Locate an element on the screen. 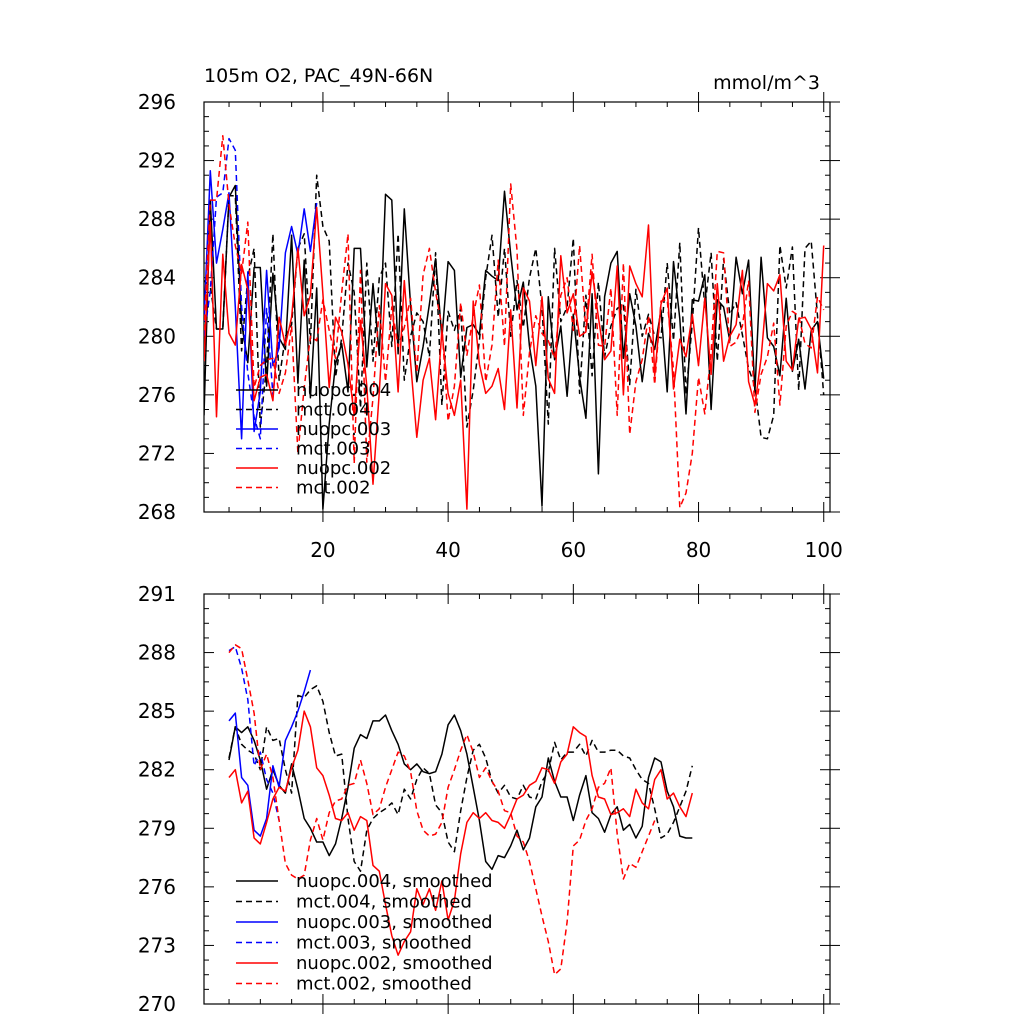 The height and width of the screenshot is (1024, 1024). y-tick-label: 280 is located at coordinates (157, 336).